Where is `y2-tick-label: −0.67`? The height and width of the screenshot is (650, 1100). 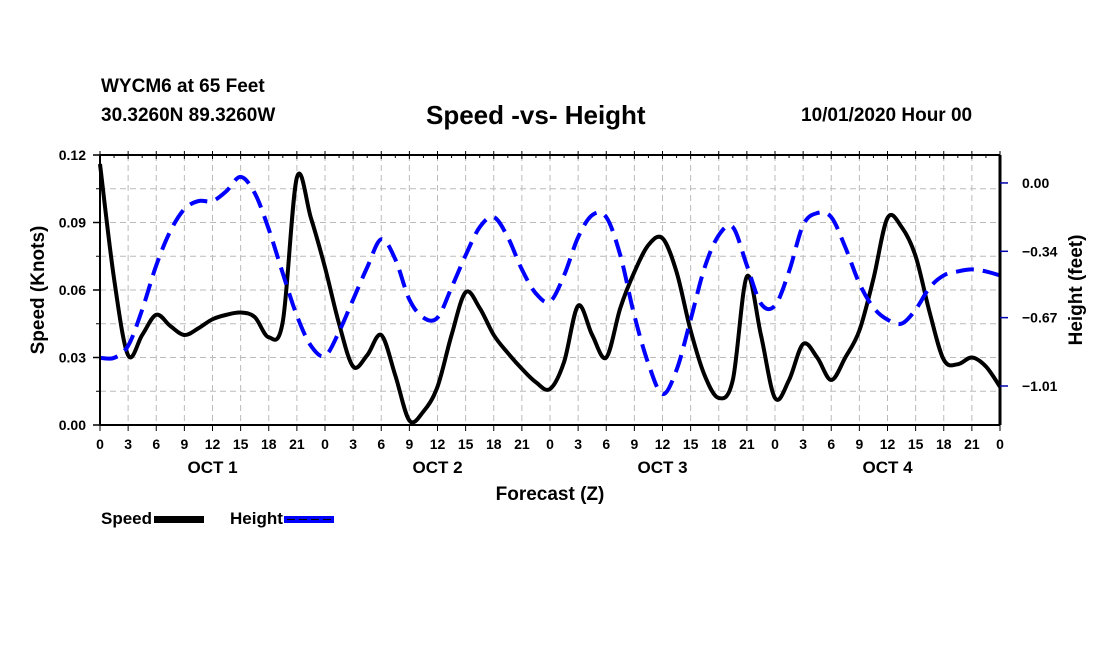 y2-tick-label: −0.67 is located at coordinates (1040, 318).